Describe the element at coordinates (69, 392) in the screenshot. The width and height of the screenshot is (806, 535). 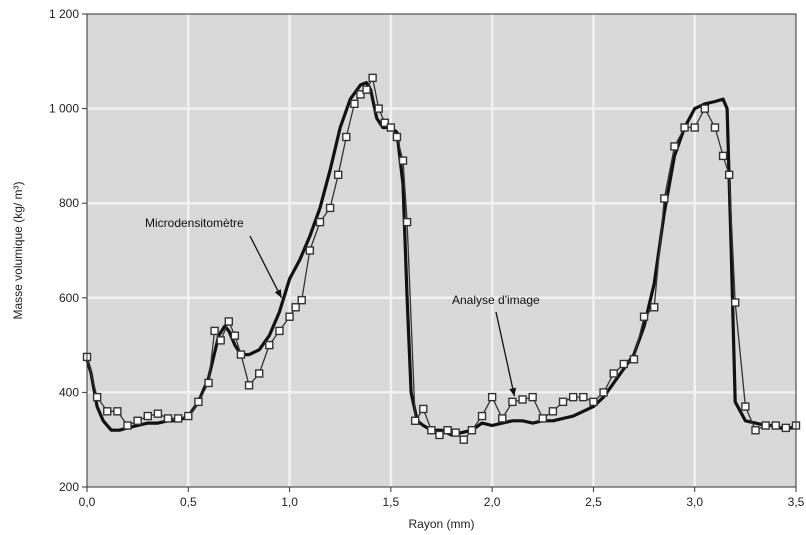
I see `y-tick-label: 400` at that location.